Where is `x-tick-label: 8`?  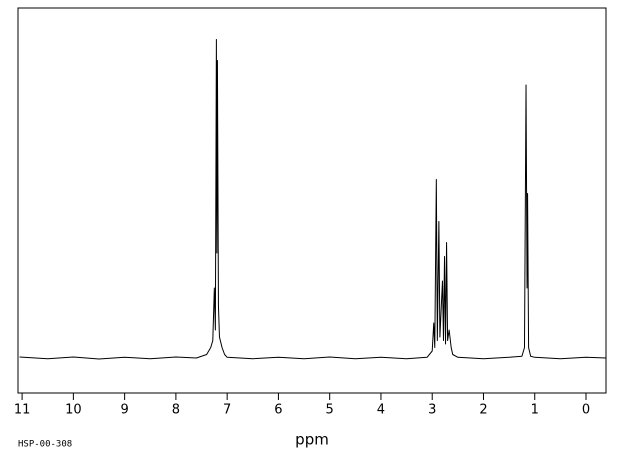
x-tick-label: 8 is located at coordinates (176, 410).